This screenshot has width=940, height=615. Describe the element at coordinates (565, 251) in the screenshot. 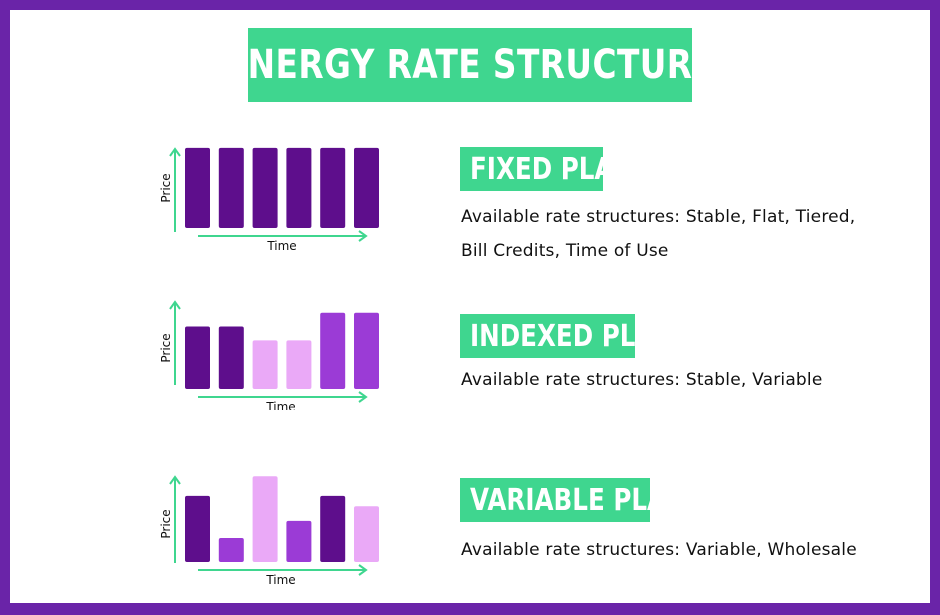

I see `fixed-plan-description-line: Bill Credits, Time of Use` at that location.